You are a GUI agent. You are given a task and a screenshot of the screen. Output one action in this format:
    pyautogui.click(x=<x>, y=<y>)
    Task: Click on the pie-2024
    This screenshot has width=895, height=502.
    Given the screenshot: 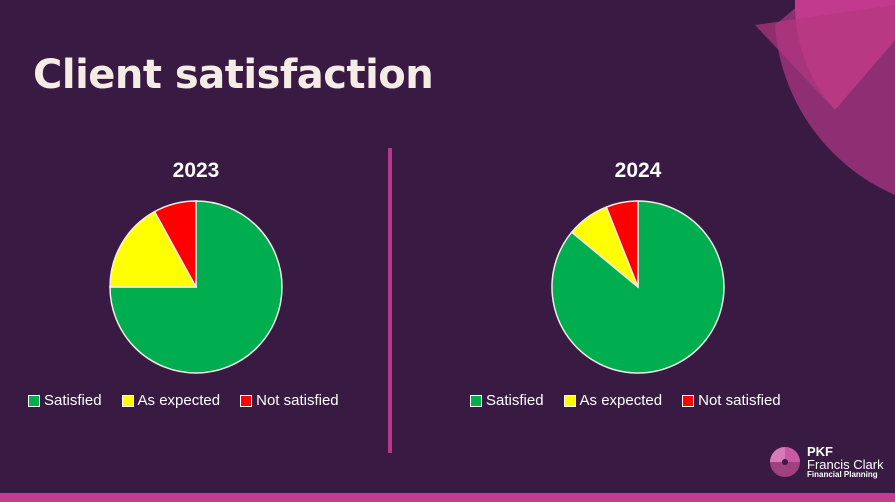 What is the action you would take?
    pyautogui.click(x=638, y=287)
    